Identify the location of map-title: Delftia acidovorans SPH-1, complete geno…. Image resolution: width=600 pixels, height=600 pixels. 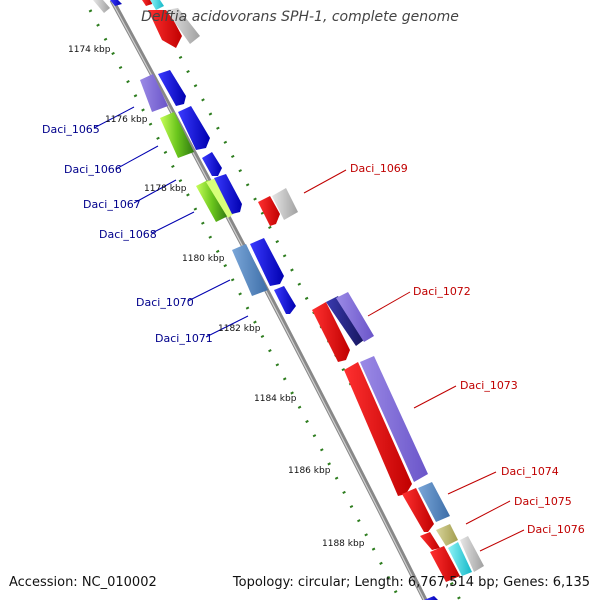
(300, 17).